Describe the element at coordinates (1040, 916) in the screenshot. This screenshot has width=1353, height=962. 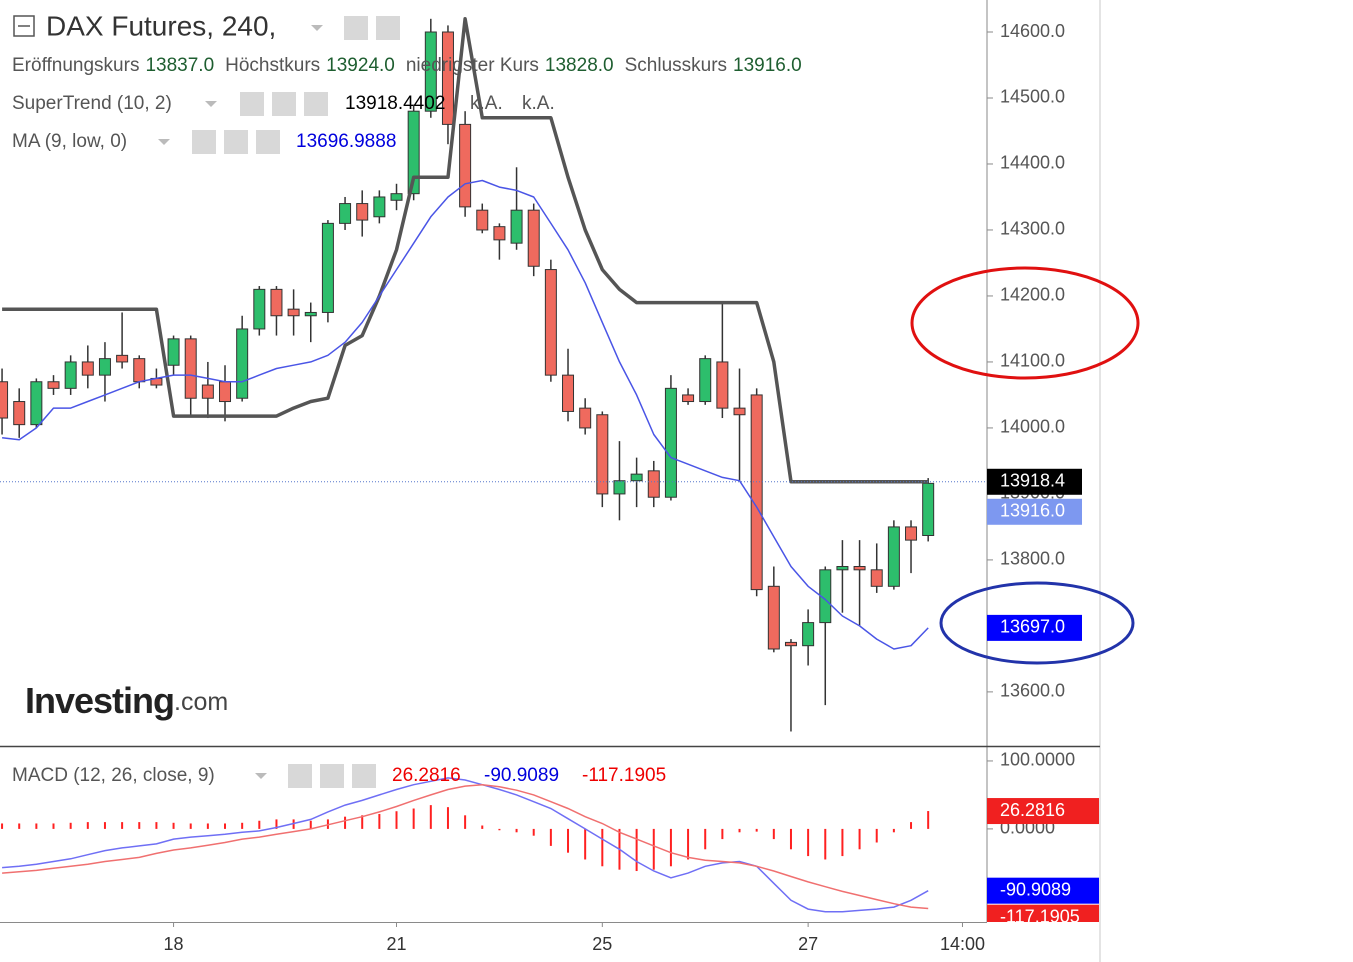
I see `price-label: -117.1905` at that location.